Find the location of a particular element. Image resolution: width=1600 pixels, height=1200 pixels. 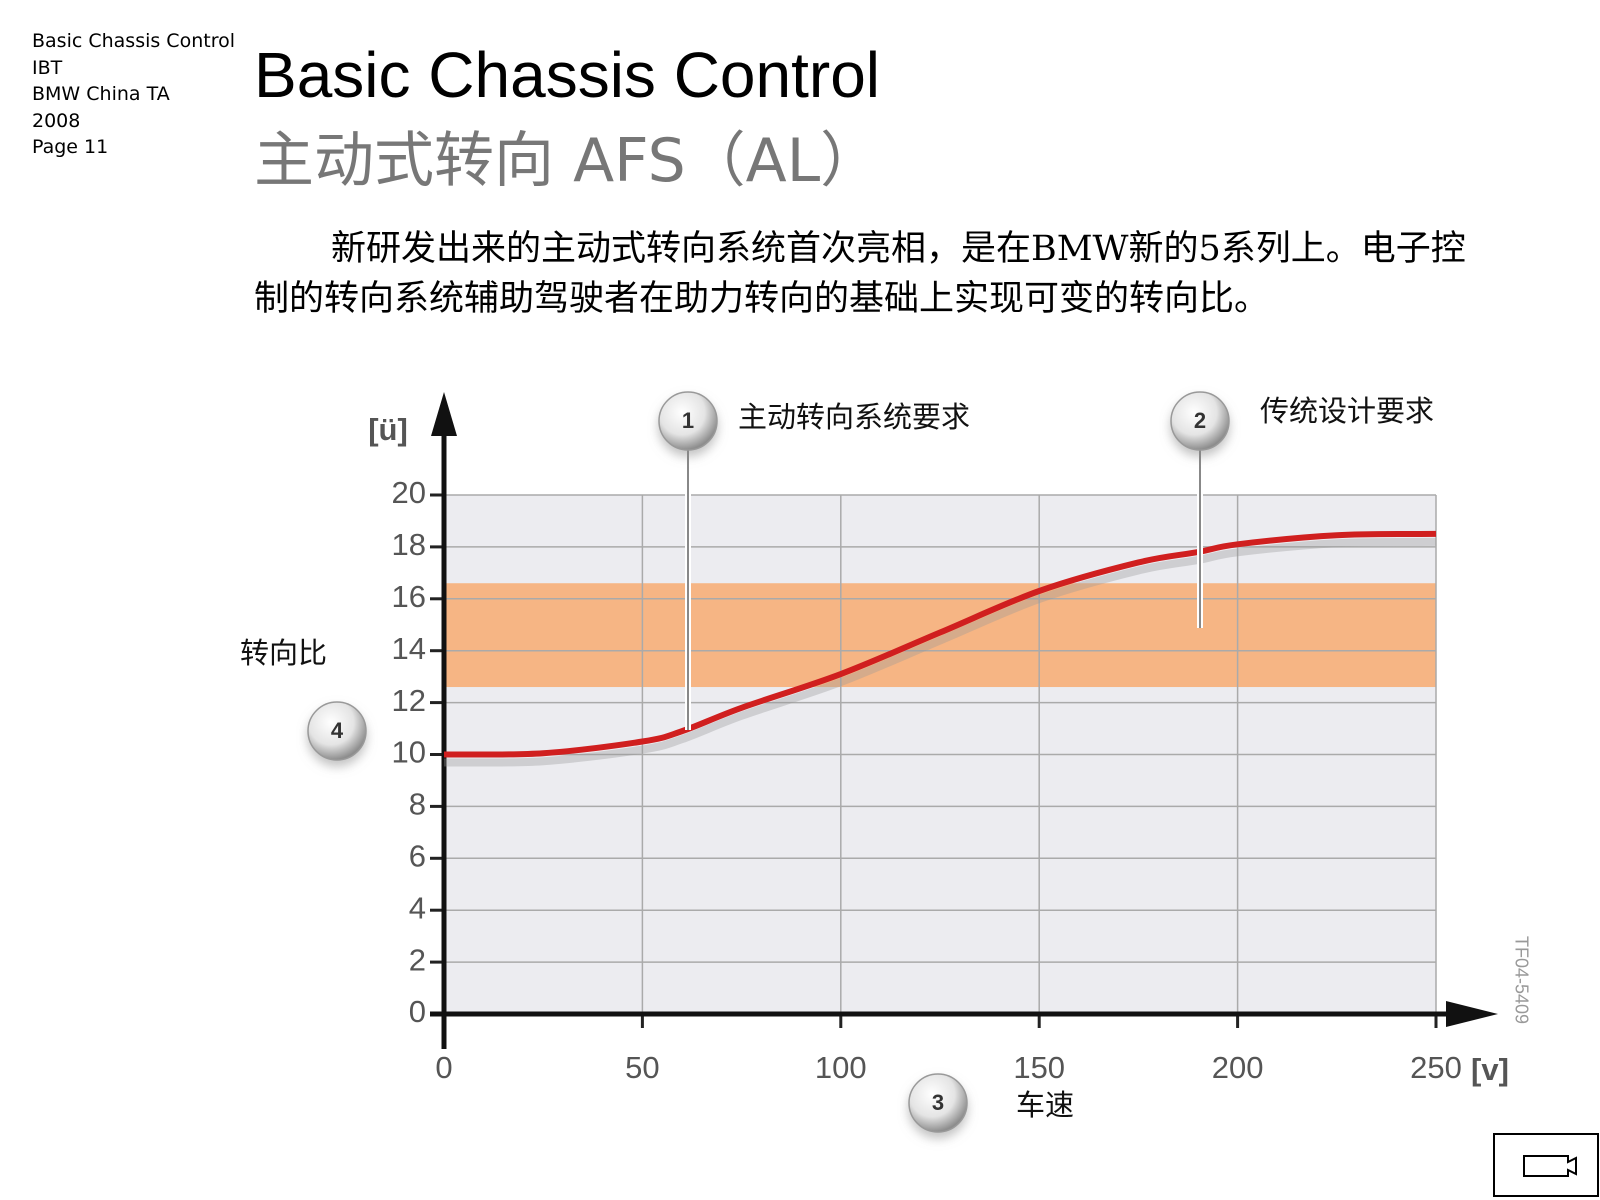

y-tick-label: 20 is located at coordinates (409, 492).